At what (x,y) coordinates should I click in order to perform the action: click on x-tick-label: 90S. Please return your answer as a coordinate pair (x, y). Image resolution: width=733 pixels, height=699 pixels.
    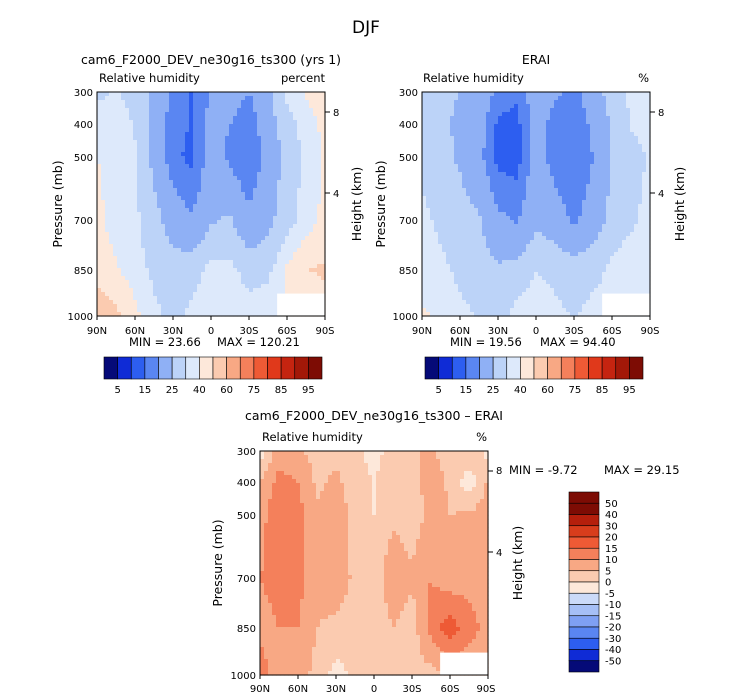
    Looking at the image, I should click on (324, 331).